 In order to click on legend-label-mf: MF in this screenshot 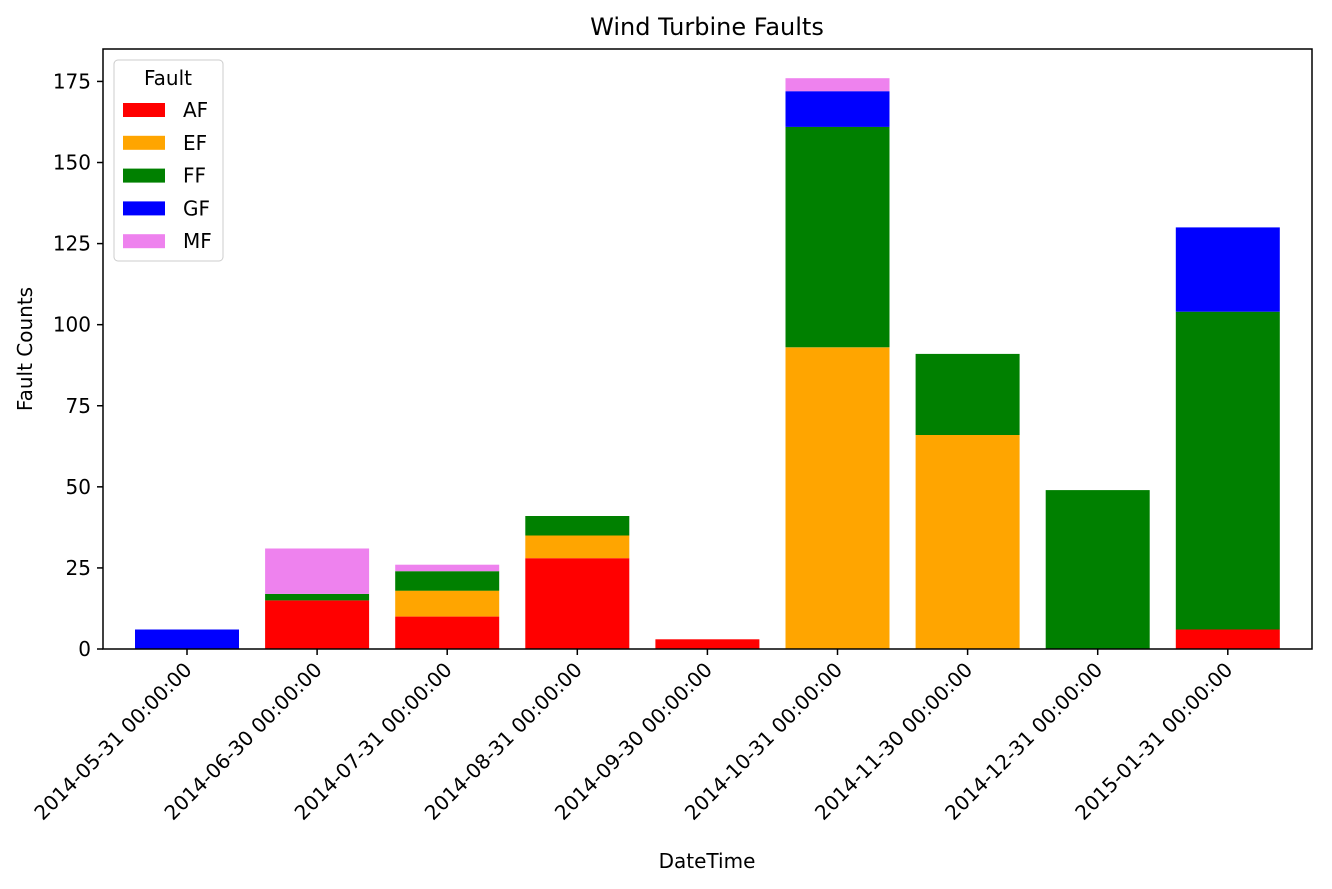, I will do `click(197, 241)`.